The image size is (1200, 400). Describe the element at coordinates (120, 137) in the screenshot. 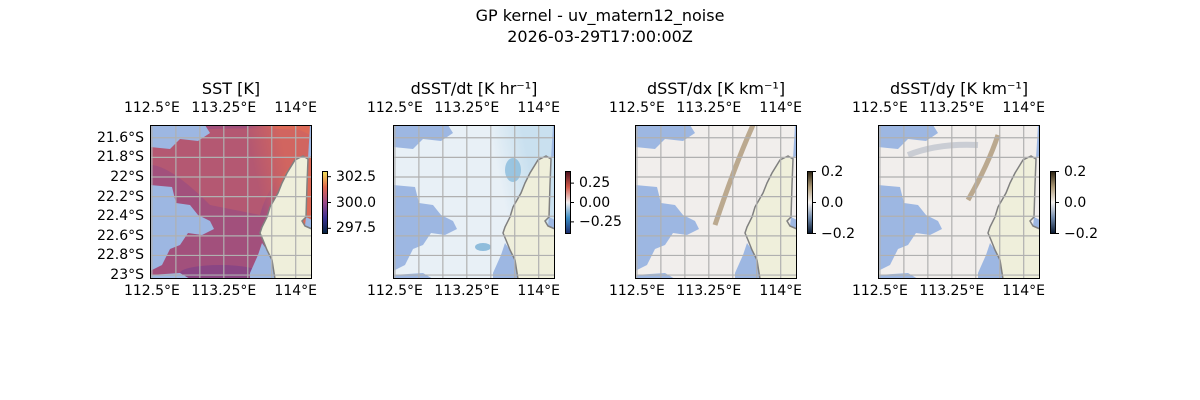

I see `lat-tick-label: 21.6°S` at that location.